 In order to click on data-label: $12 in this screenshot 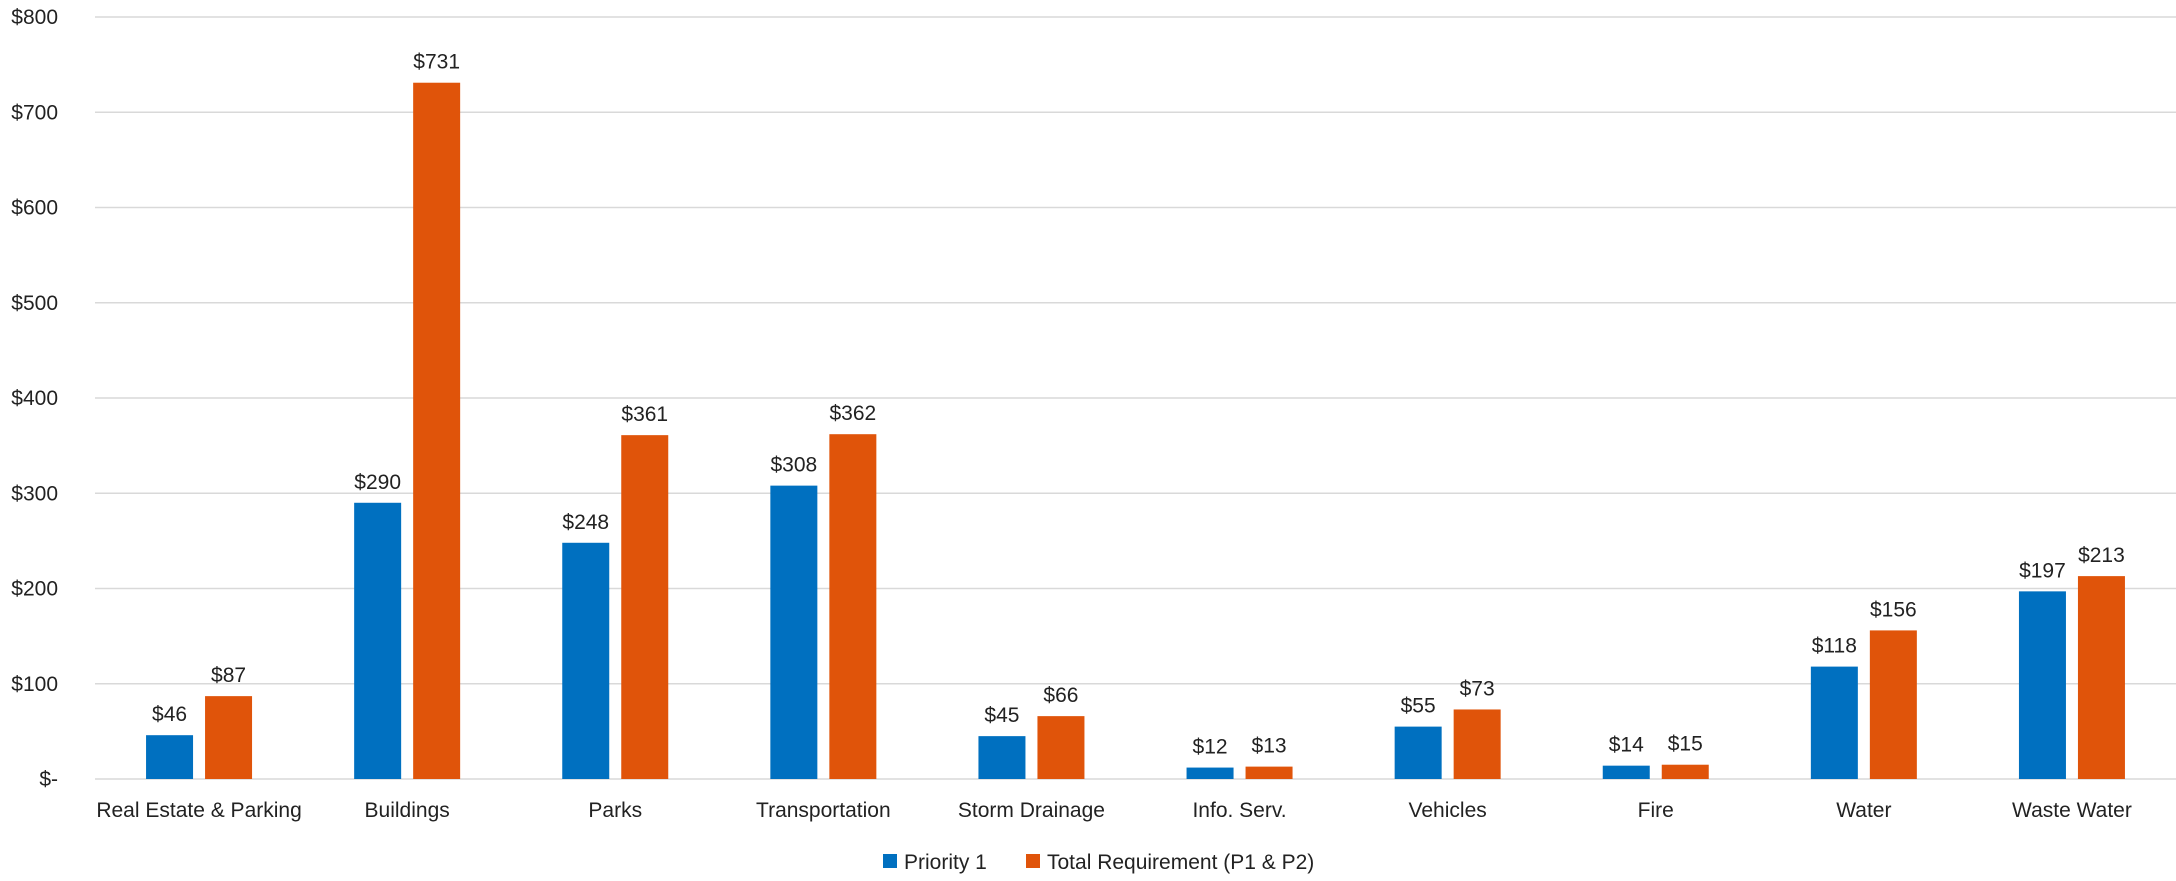, I will do `click(1210, 747)`.